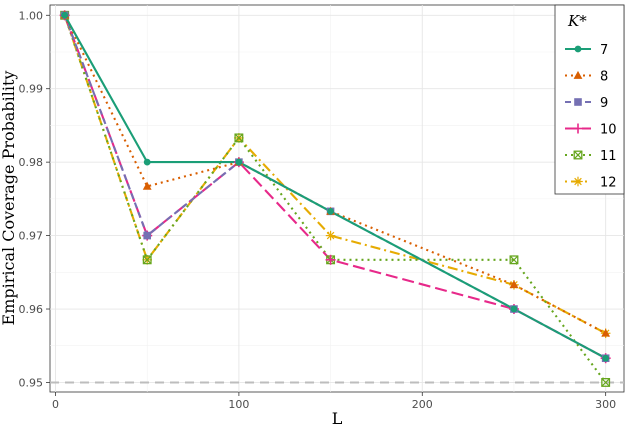  I want to click on y-tick-label: 1.00, so click(31, 15).